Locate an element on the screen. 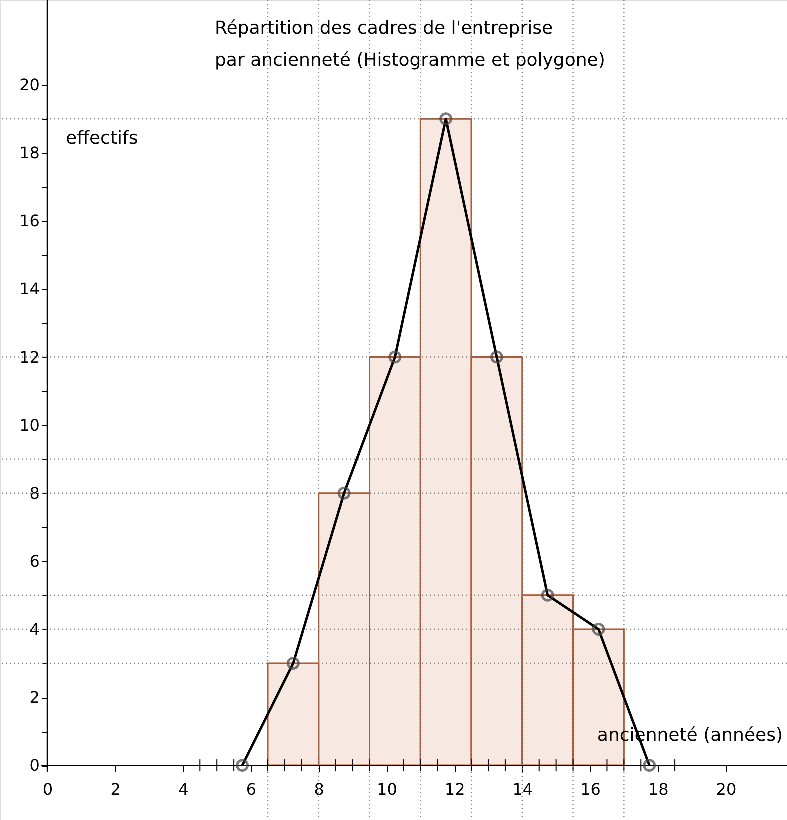  y-tick-label: 0 is located at coordinates (35, 766).